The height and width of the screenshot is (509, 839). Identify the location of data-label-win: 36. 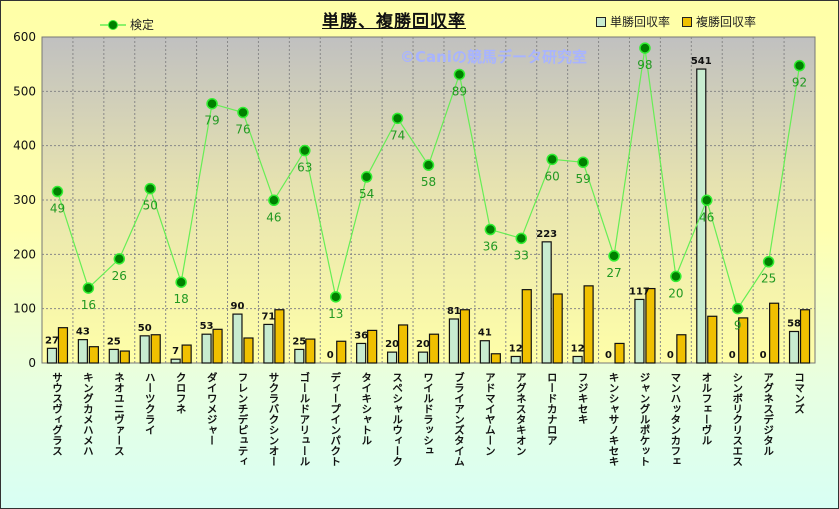
(361, 335).